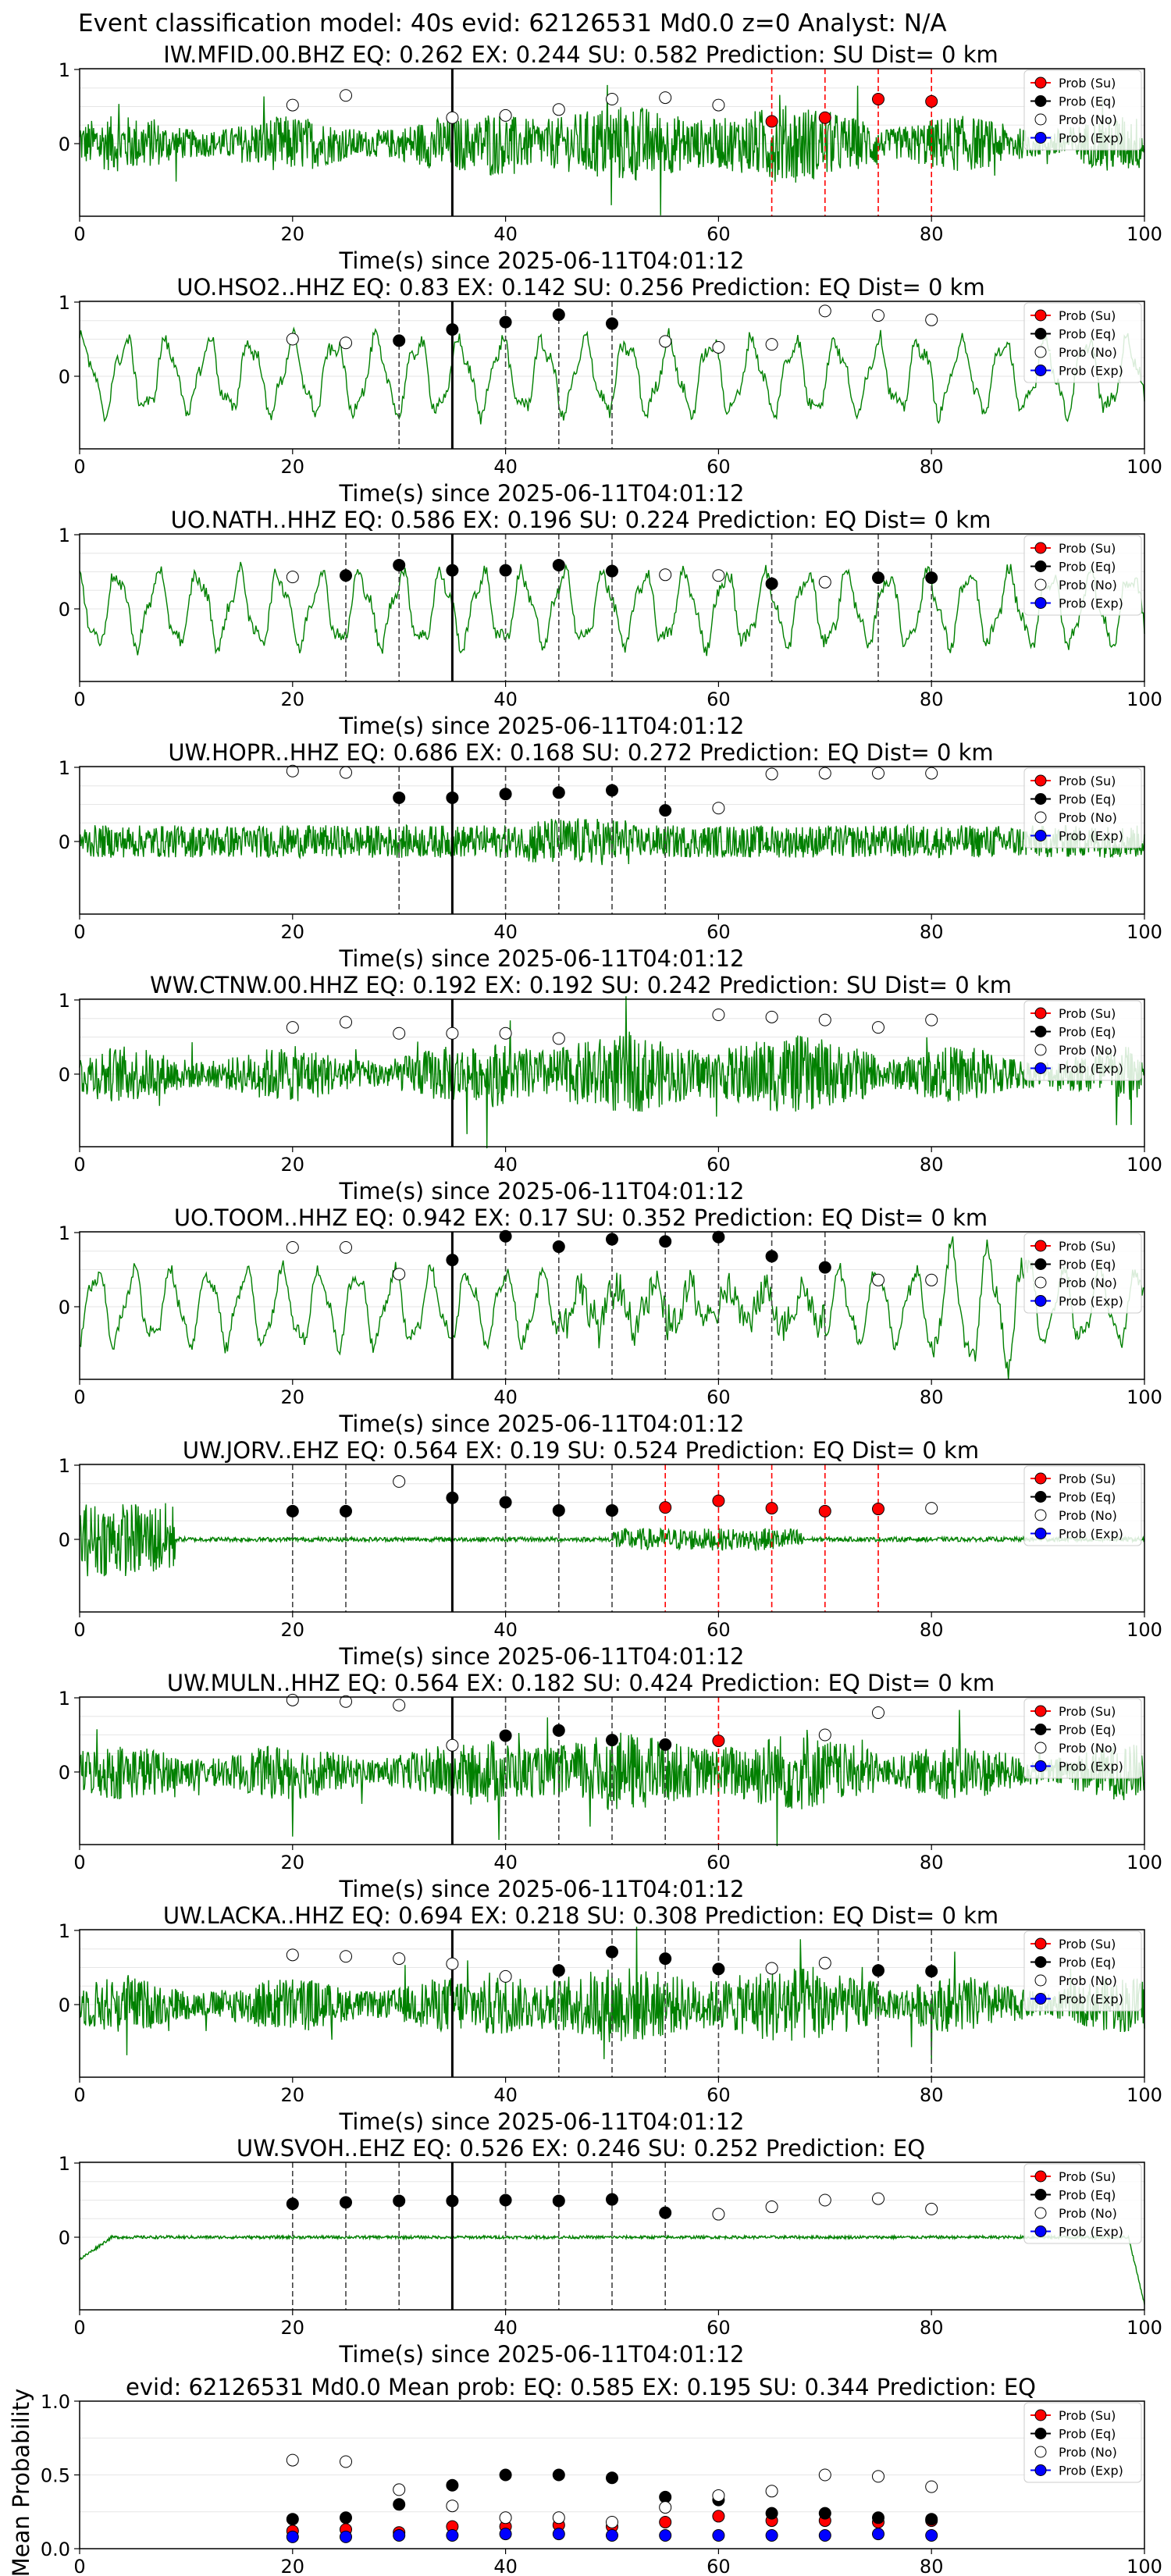  I want to click on waveform-trace, so click(612, 608).